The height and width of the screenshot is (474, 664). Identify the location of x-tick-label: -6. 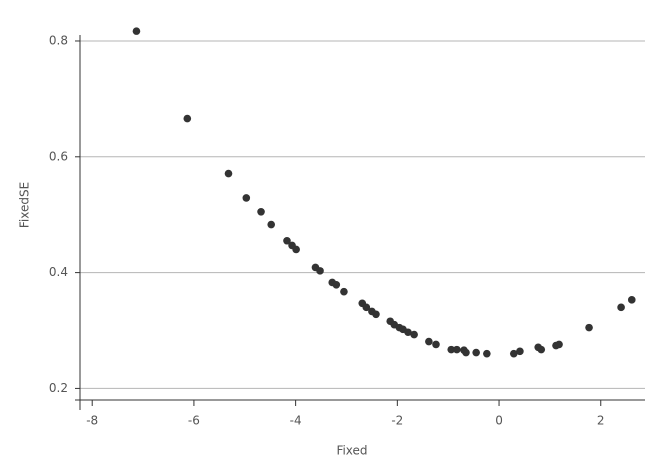
(194, 421).